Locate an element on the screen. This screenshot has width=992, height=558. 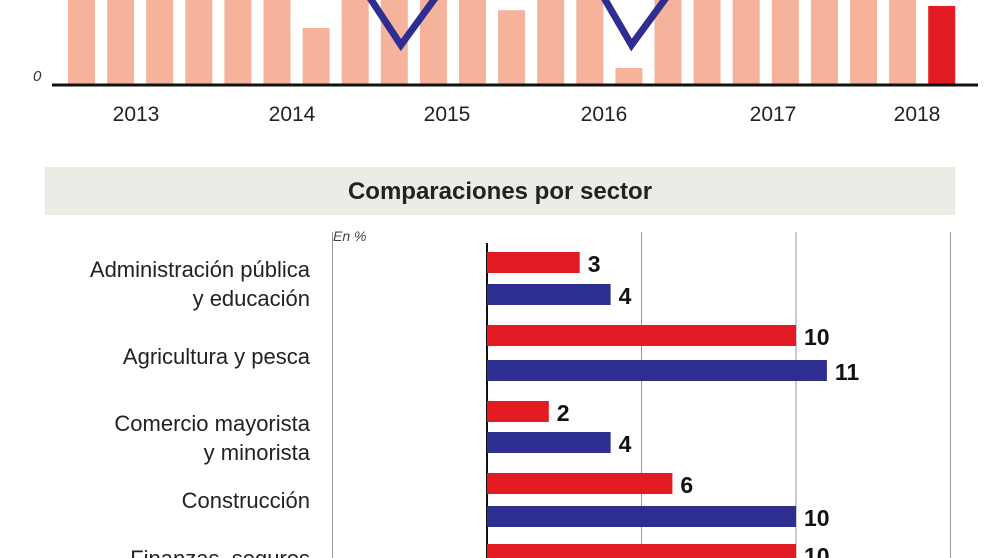
x-tick-label: 2017 is located at coordinates (773, 114).